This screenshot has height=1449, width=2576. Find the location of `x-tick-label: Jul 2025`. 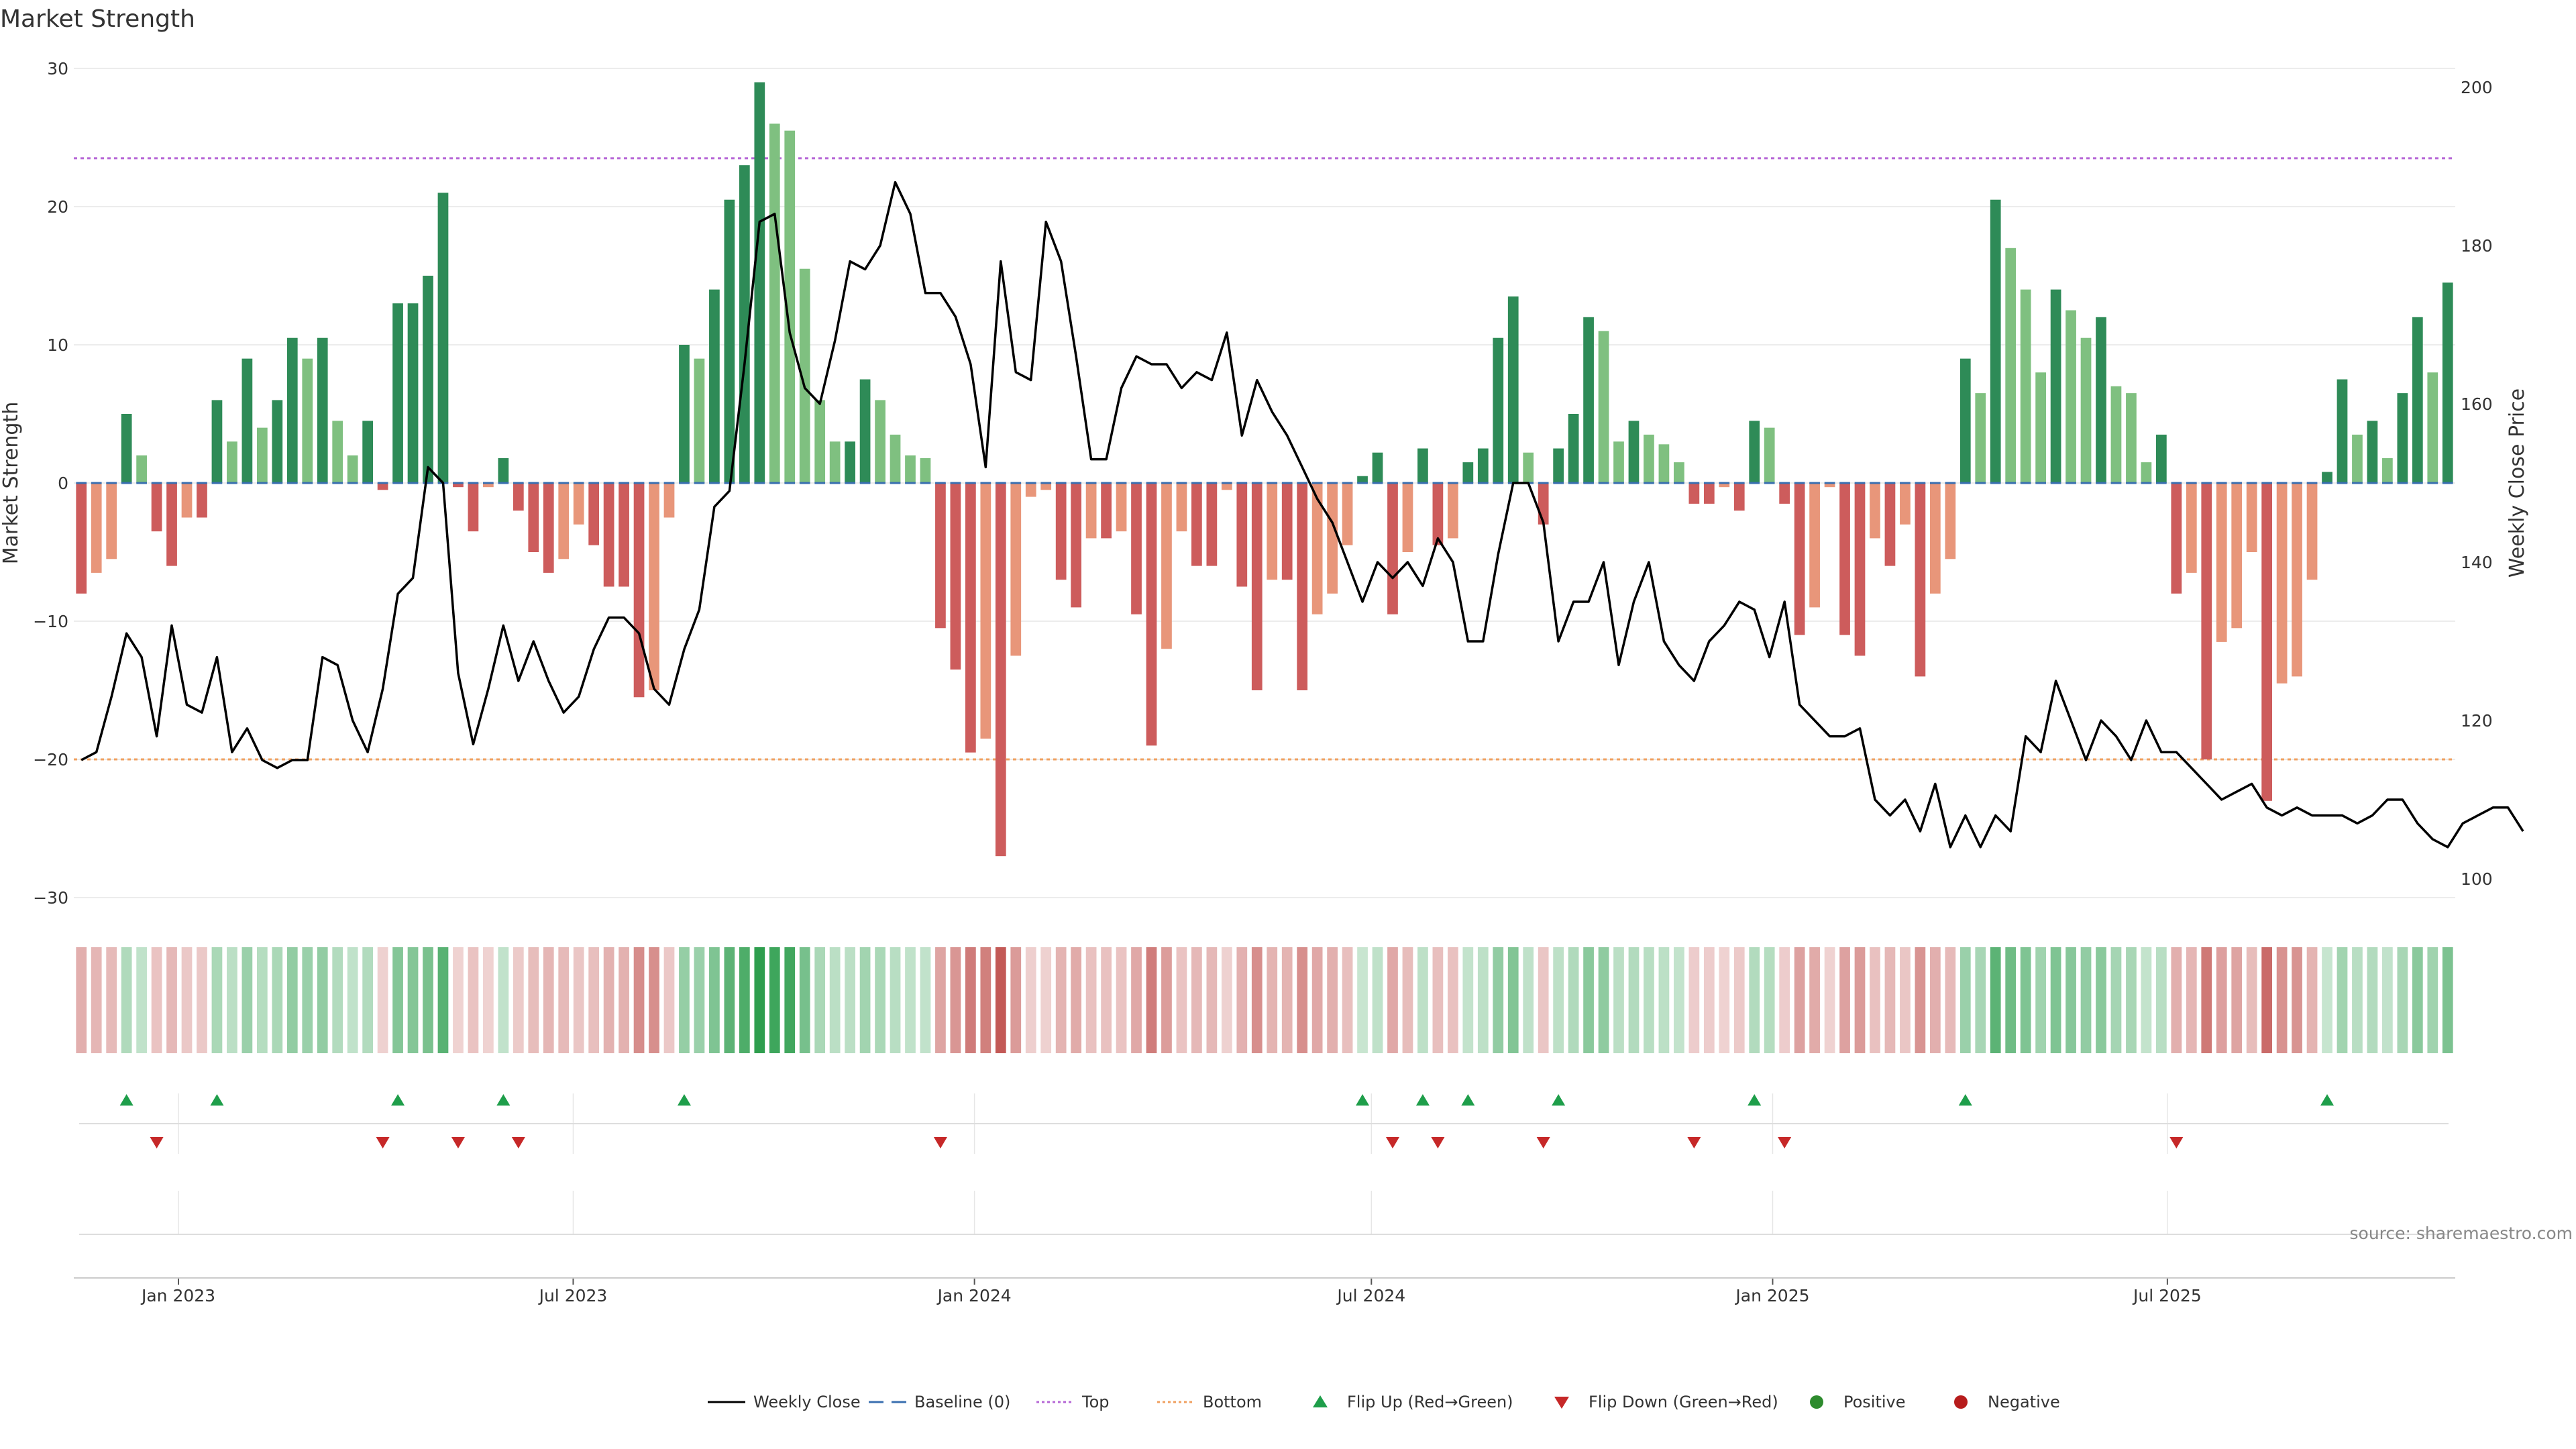

x-tick-label: Jul 2025 is located at coordinates (2167, 1295).